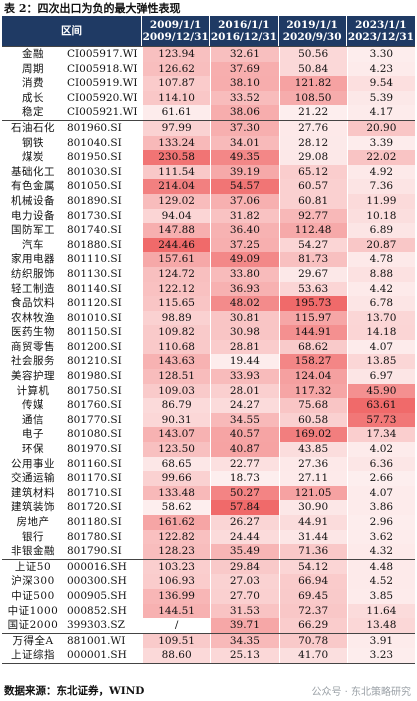 Image resolution: width=417 pixels, height=701 pixels. What do you see at coordinates (244, 405) in the screenshot?
I see `cell-value: 24.27` at bounding box center [244, 405].